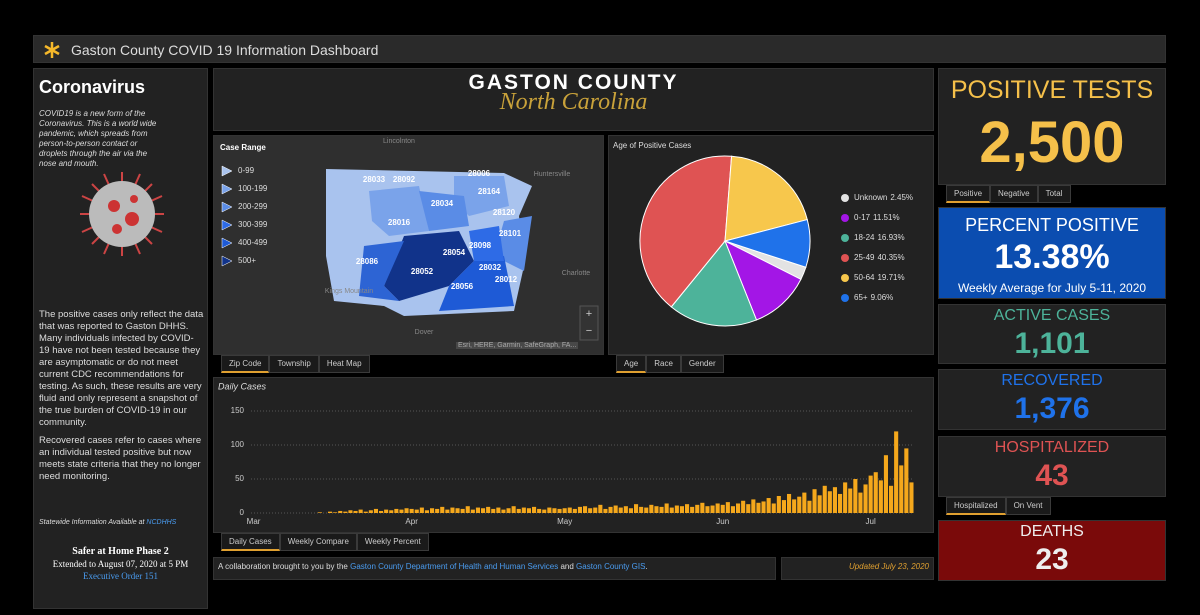 The image size is (1200, 615). I want to click on card-value: 43, so click(1052, 475).